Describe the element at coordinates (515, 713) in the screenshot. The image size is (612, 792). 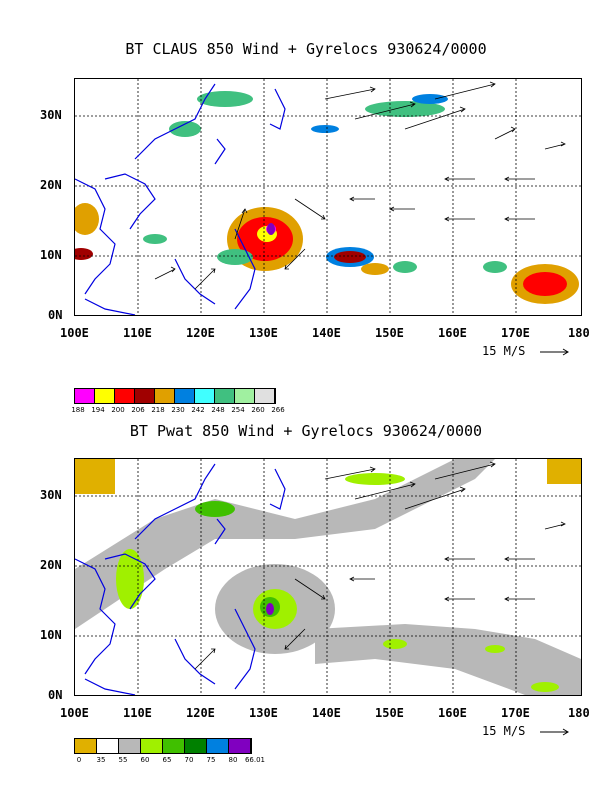
I see `panel2-lon-170e: 170E` at that location.